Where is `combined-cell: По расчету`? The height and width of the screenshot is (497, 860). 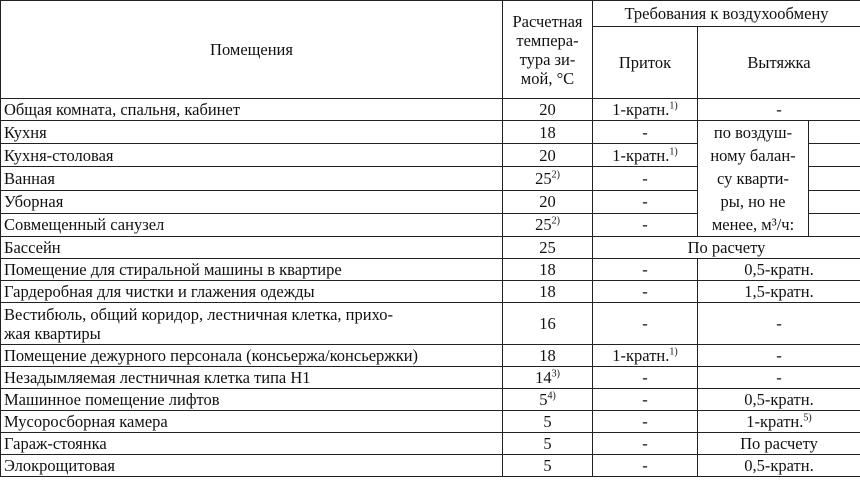
combined-cell: По расчету is located at coordinates (726, 247).